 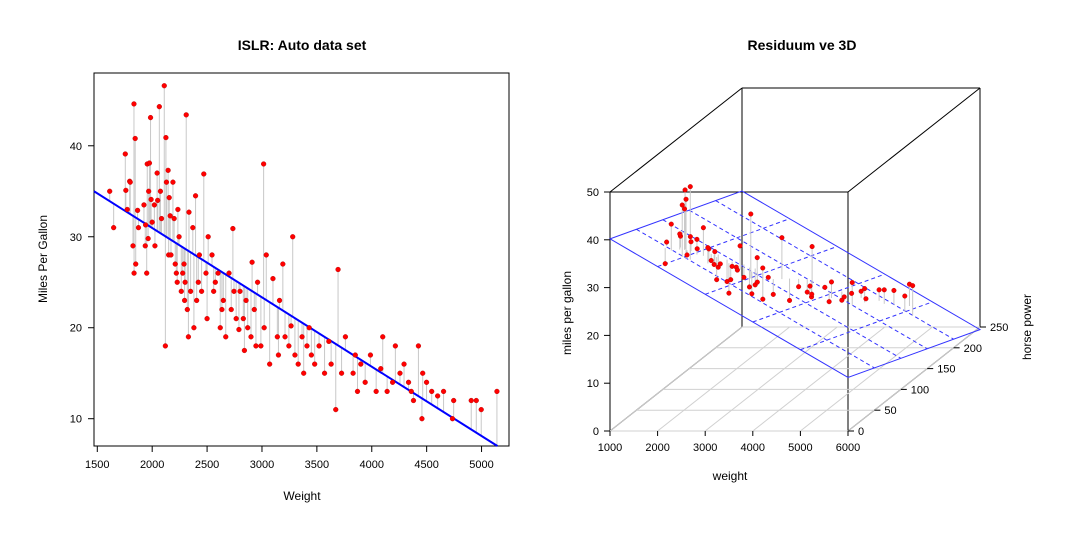 I want to click on y-tick-label: 20, so click(x=76, y=329).